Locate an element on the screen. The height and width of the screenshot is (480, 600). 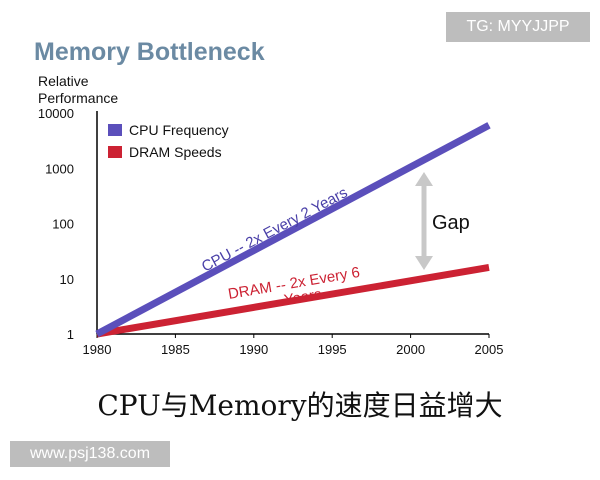
series-line-dram is located at coordinates (293, 301).